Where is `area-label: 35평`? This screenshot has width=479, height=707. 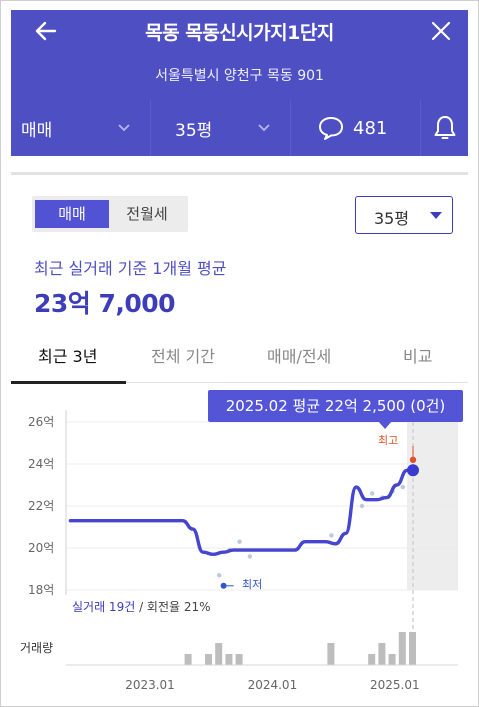 area-label: 35평 is located at coordinates (194, 130).